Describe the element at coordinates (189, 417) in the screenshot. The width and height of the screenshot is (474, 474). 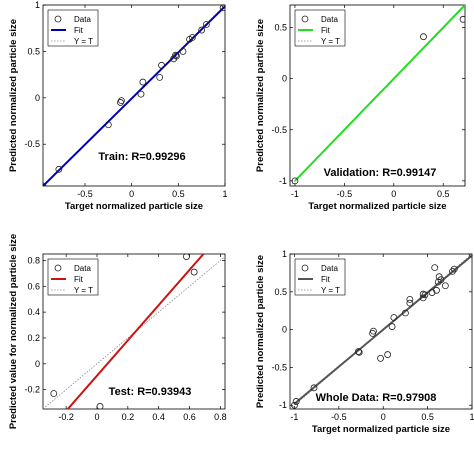
I see `x-tick-label: 0.6` at that location.